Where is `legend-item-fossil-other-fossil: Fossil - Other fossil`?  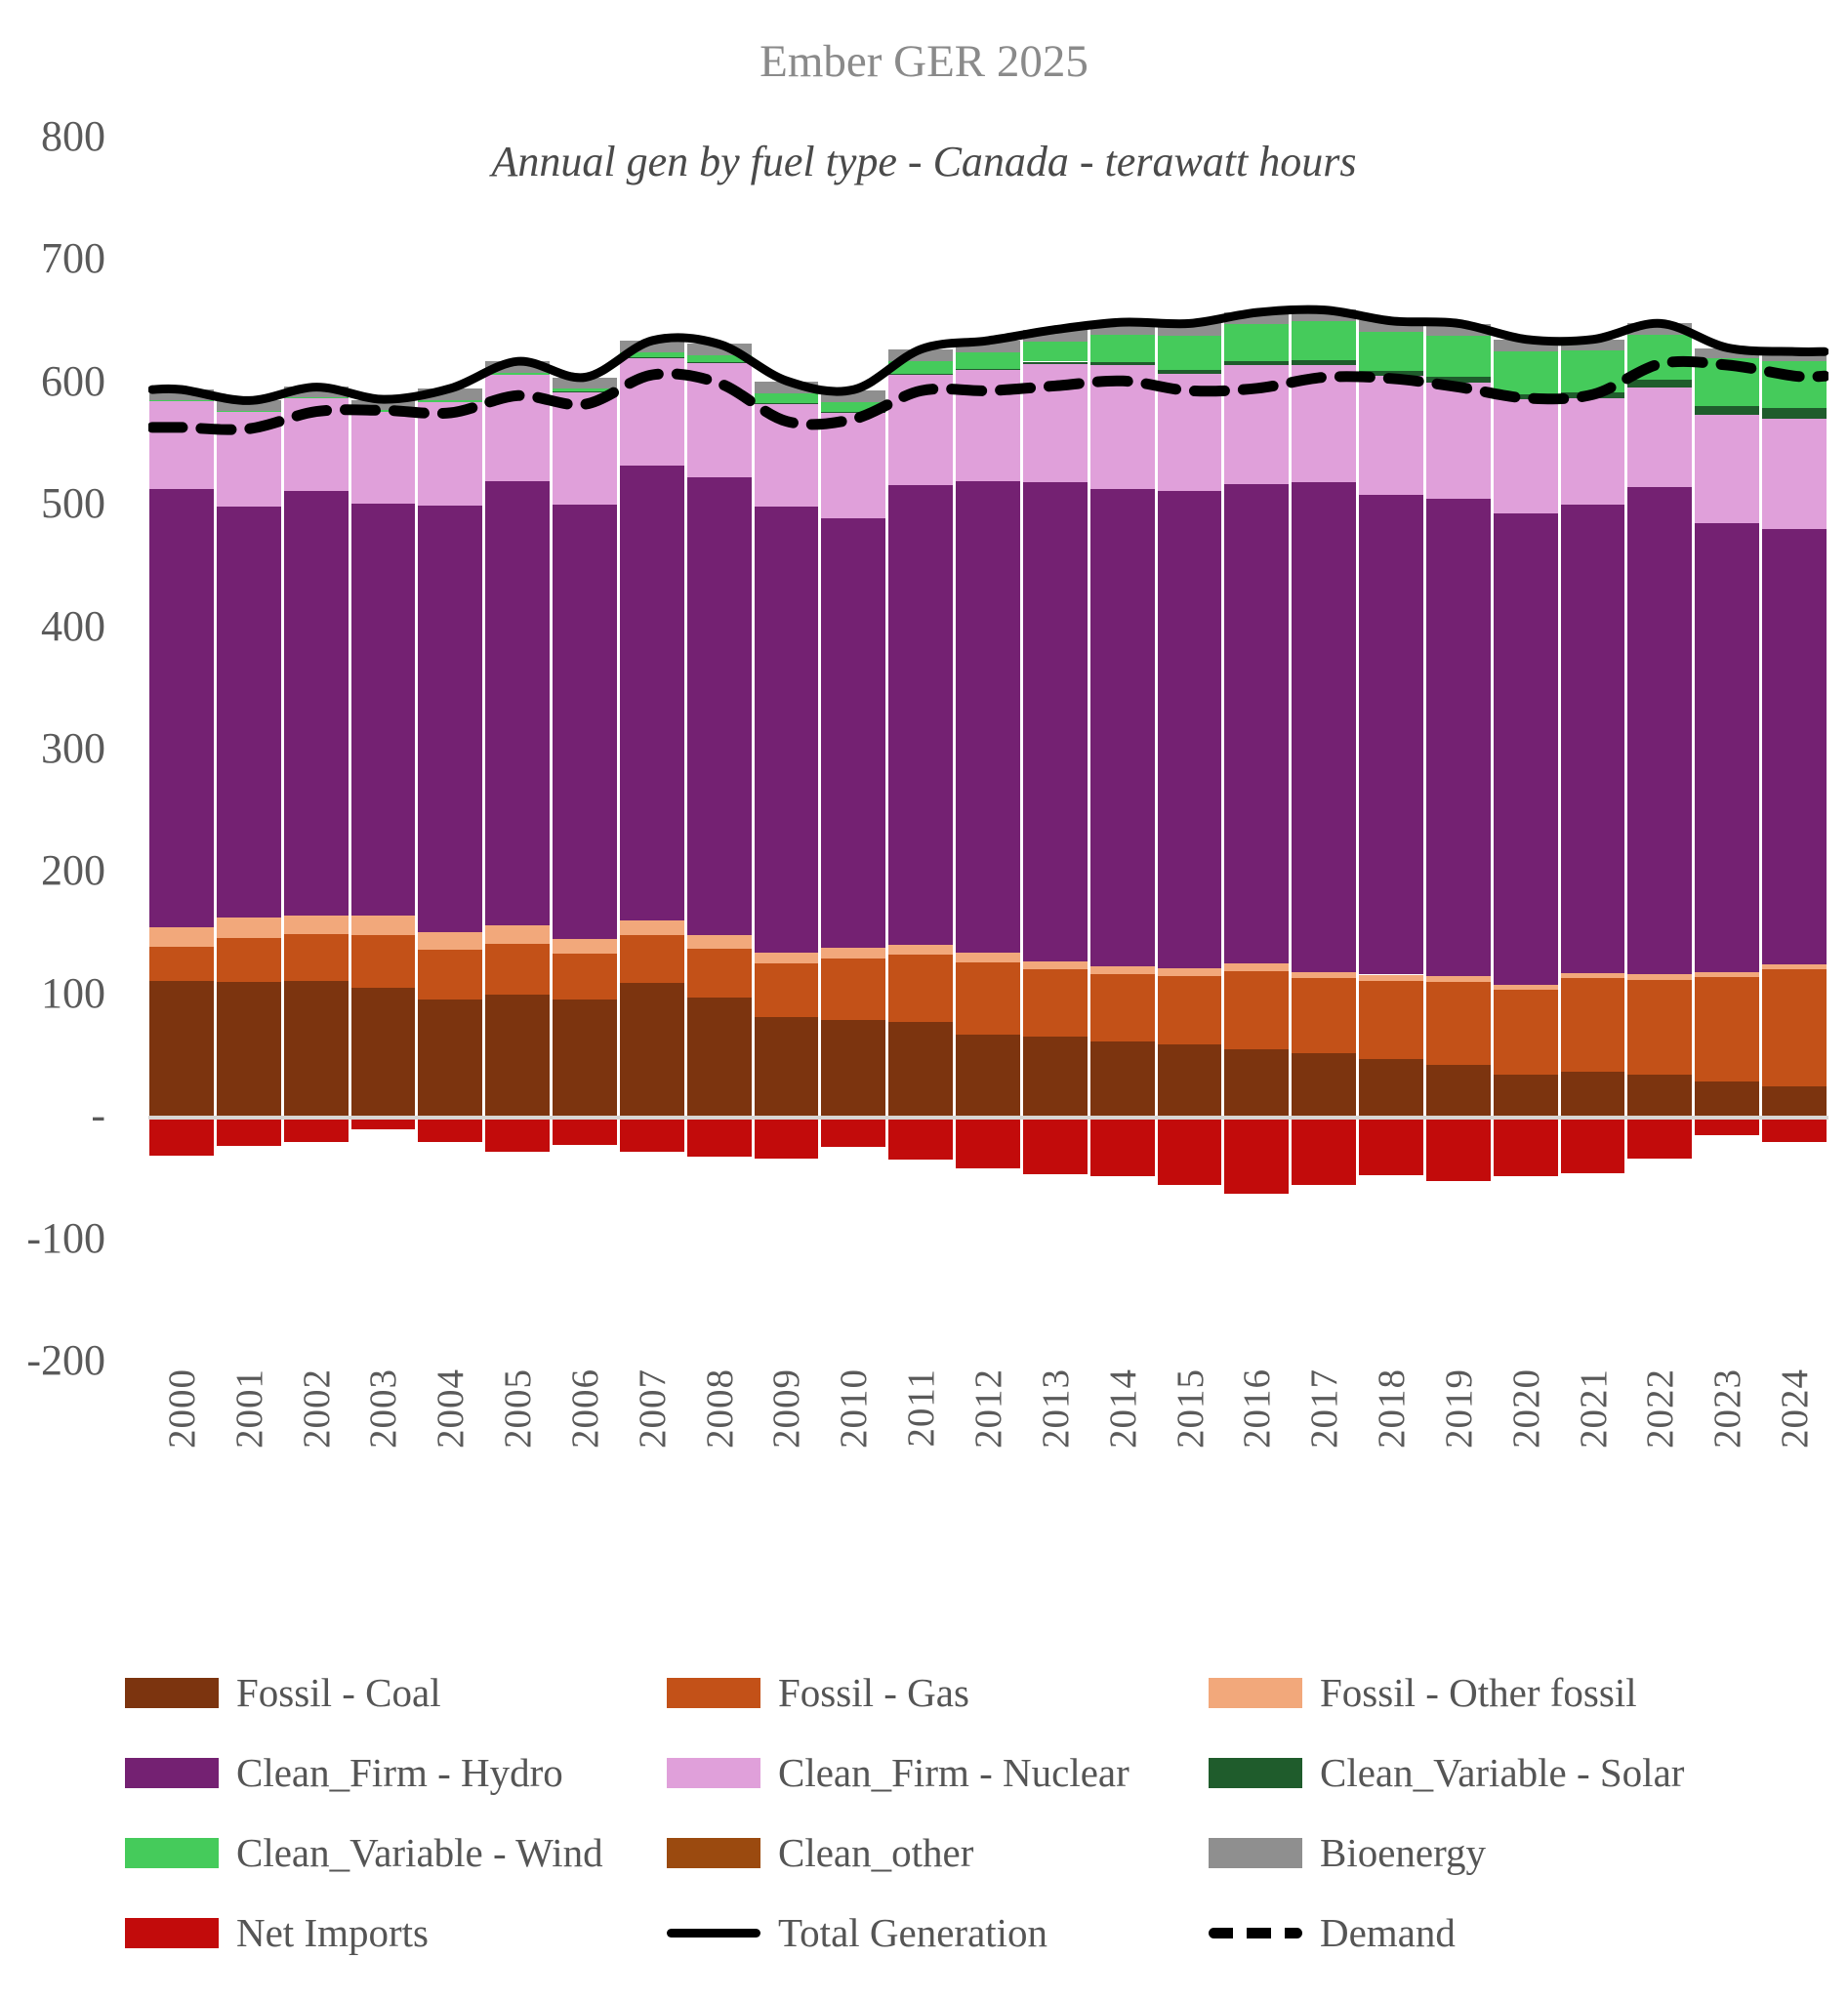
legend-item-fossil-other-fossil: Fossil - Other fossil is located at coordinates (1423, 1692).